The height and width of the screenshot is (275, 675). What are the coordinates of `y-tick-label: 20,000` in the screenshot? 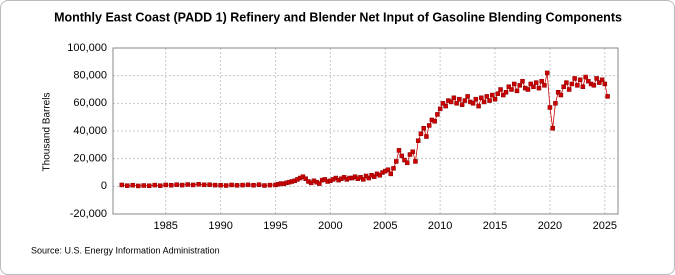 It's located at (90, 159).